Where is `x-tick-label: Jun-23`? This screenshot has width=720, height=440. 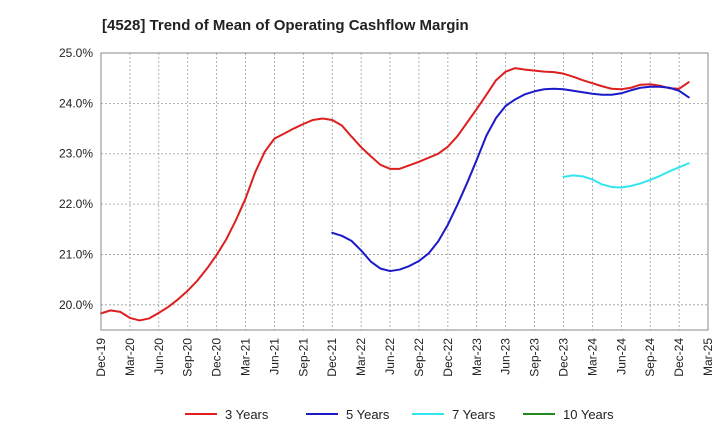
x-tick-label: Jun-23 is located at coordinates (506, 356).